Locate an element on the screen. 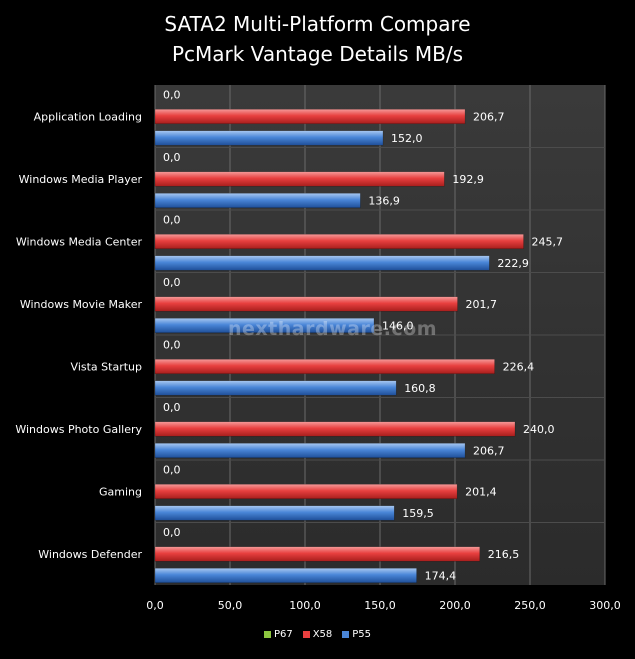  x-tick-label: 300,0 is located at coordinates (605, 605).